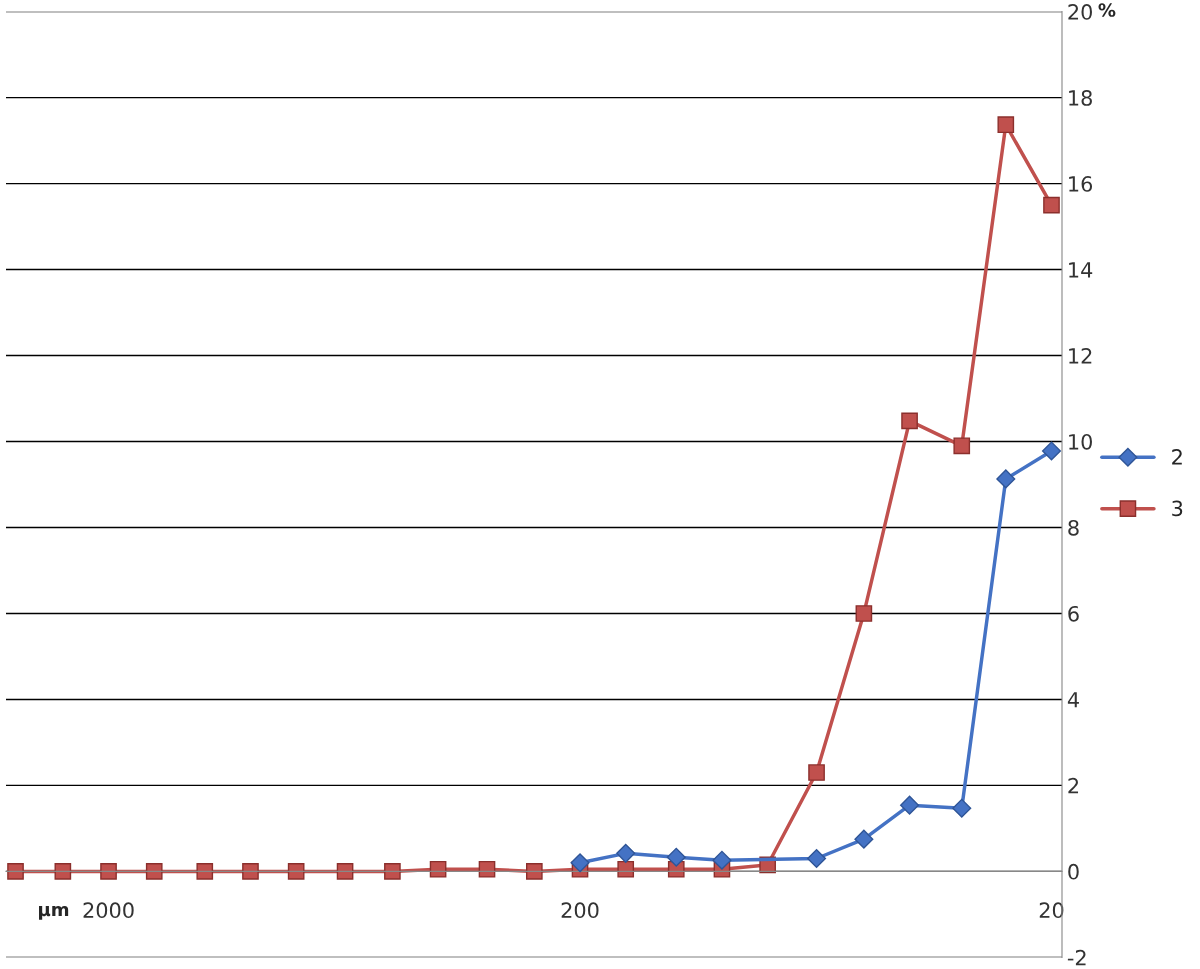  What do you see at coordinates (1177, 508) in the screenshot?
I see `legend-label: 3` at bounding box center [1177, 508].